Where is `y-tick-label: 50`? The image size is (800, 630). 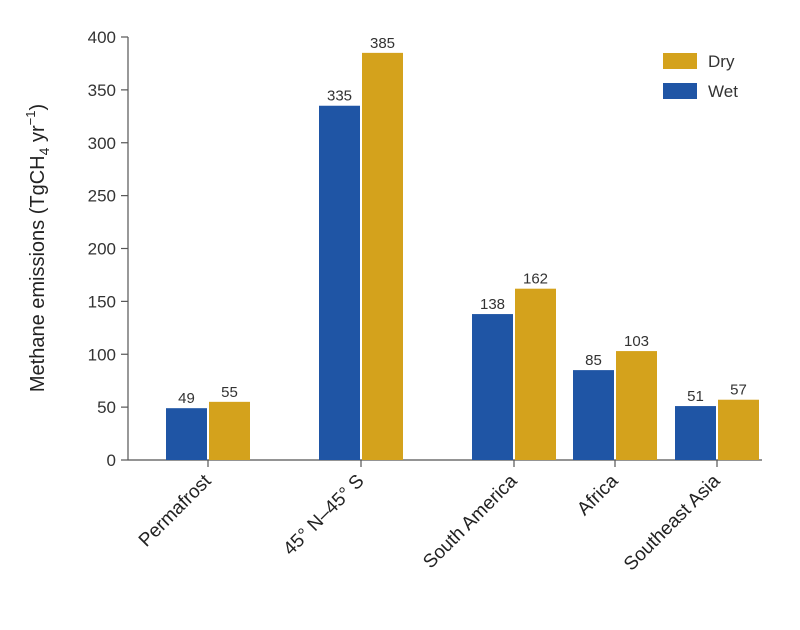 y-tick-label: 50 is located at coordinates (106, 407).